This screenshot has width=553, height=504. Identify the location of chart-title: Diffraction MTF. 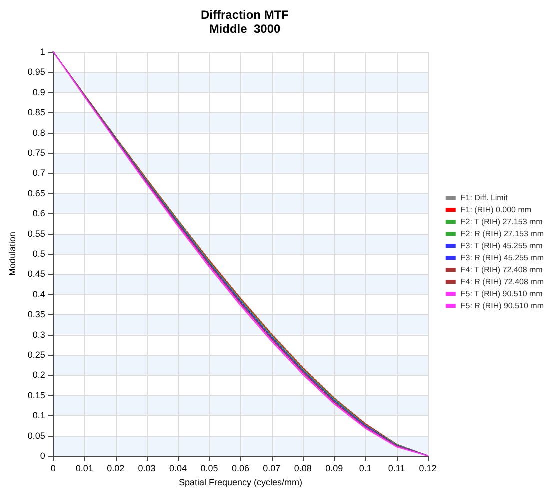
(245, 15).